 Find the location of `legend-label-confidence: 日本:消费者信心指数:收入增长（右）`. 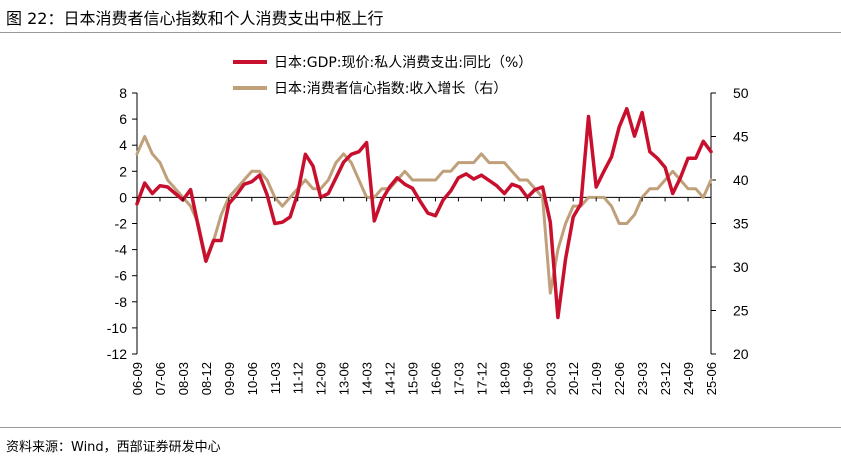

legend-label-confidence: 日本:消费者信心指数:收入增长（右） is located at coordinates (390, 89).